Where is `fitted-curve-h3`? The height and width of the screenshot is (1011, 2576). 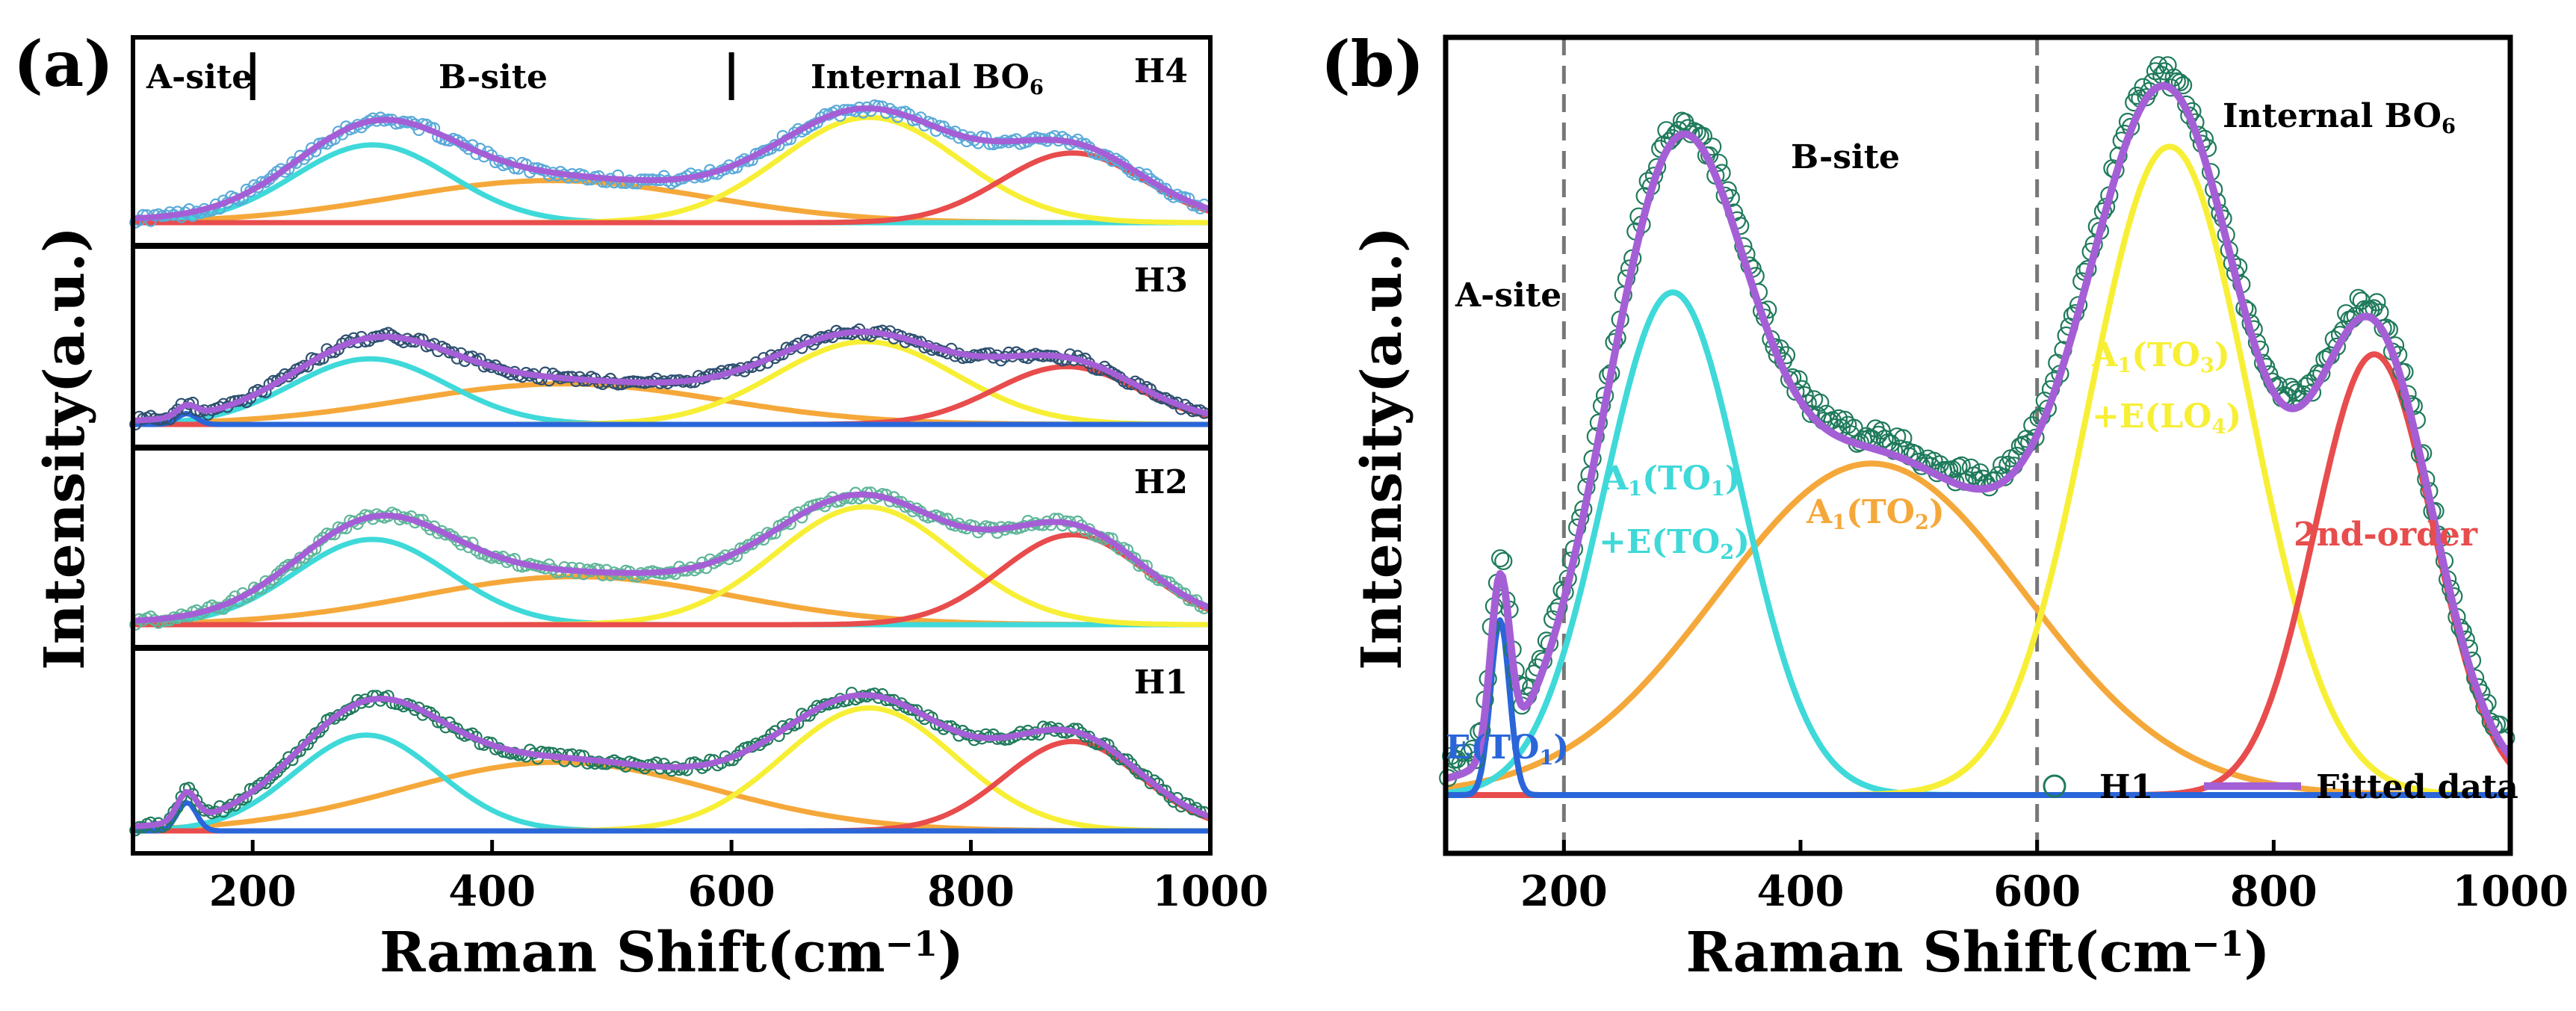
fitted-curve-h3 is located at coordinates (671, 376).